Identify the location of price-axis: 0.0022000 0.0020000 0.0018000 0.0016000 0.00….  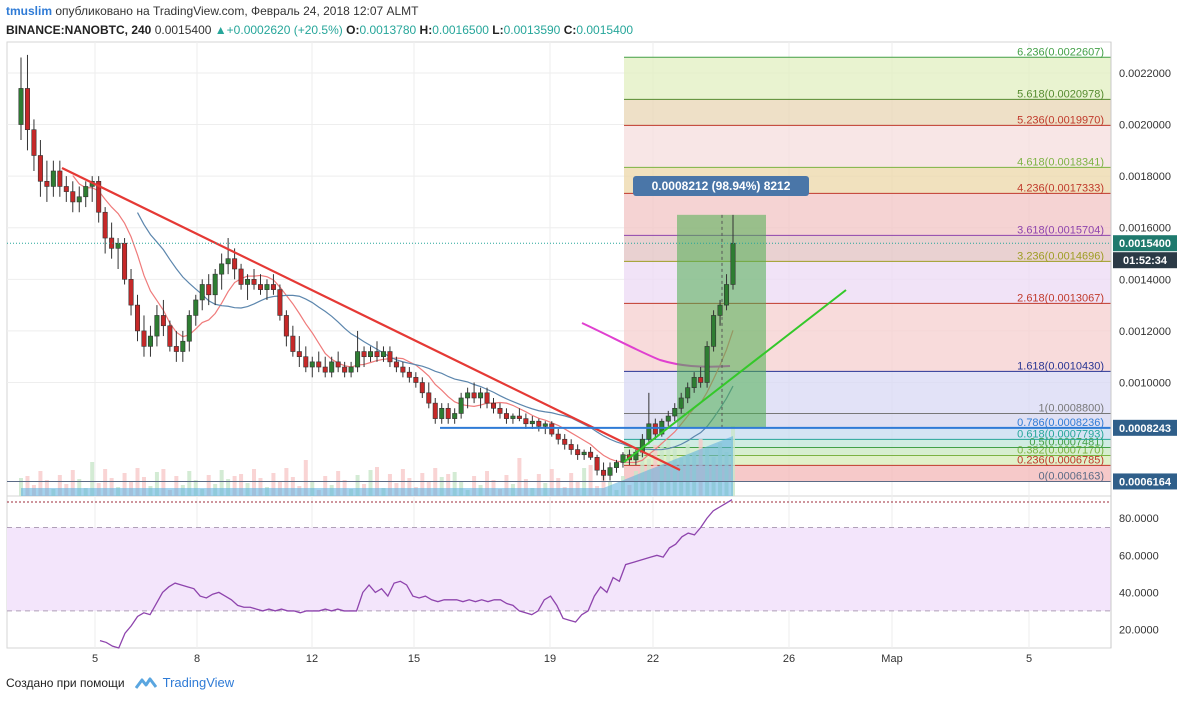
(1140, 345).